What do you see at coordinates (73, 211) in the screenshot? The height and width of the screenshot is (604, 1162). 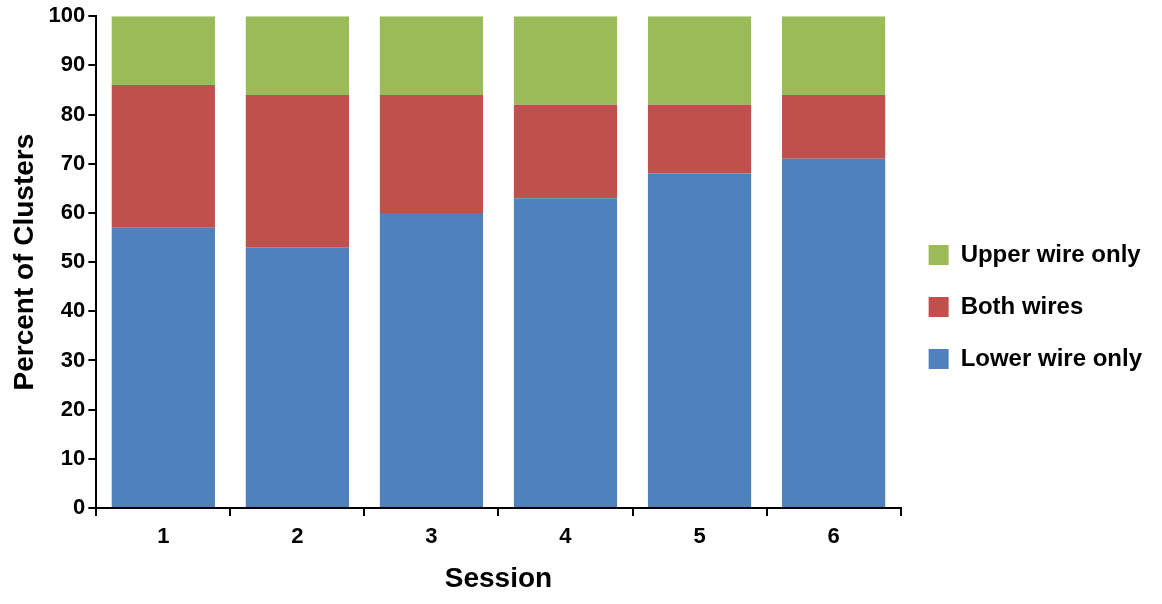 I see `y-tick-label: 60` at bounding box center [73, 211].